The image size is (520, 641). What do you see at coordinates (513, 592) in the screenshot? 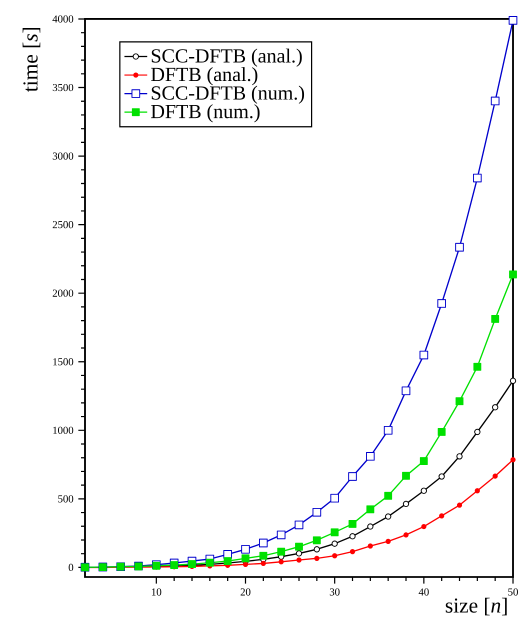
I see `x-tick-label: 50` at bounding box center [513, 592].